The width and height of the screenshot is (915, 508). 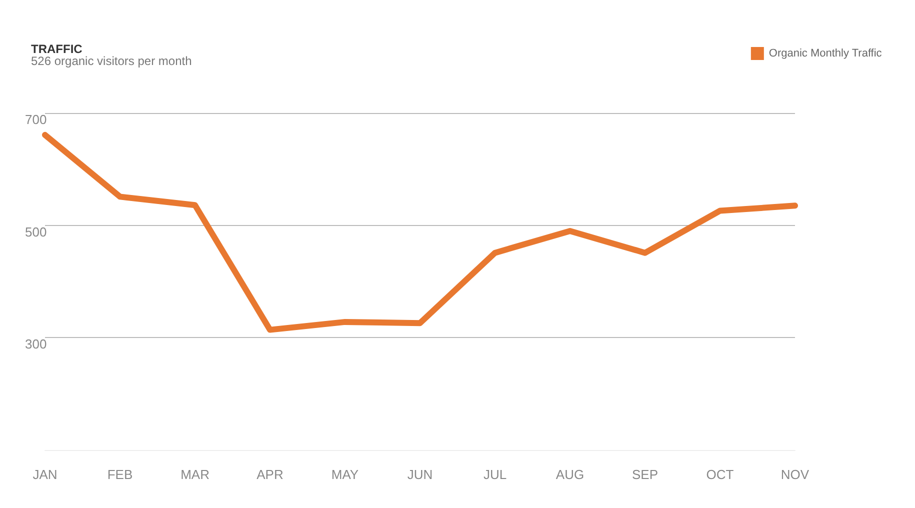 What do you see at coordinates (570, 474) in the screenshot?
I see `x-tick-label: AUG` at bounding box center [570, 474].